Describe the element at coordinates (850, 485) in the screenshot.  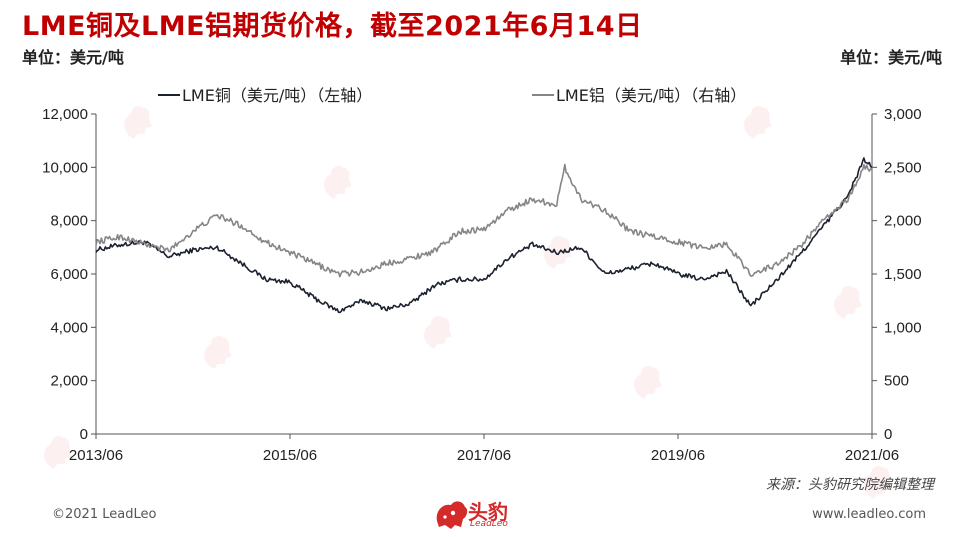
I see `source-note: 来源：头豹研究院编辑整理` at that location.